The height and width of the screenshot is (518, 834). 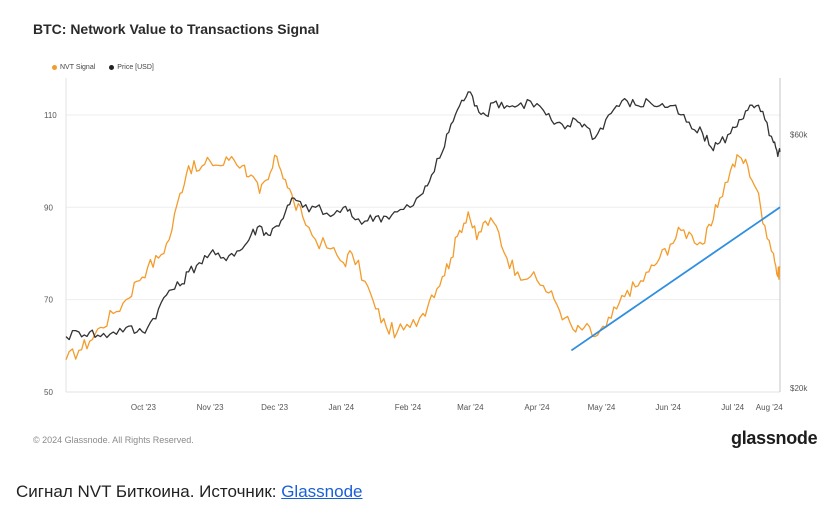 What do you see at coordinates (274, 407) in the screenshot?
I see `x-tick-label-2: Dec '23` at bounding box center [274, 407].